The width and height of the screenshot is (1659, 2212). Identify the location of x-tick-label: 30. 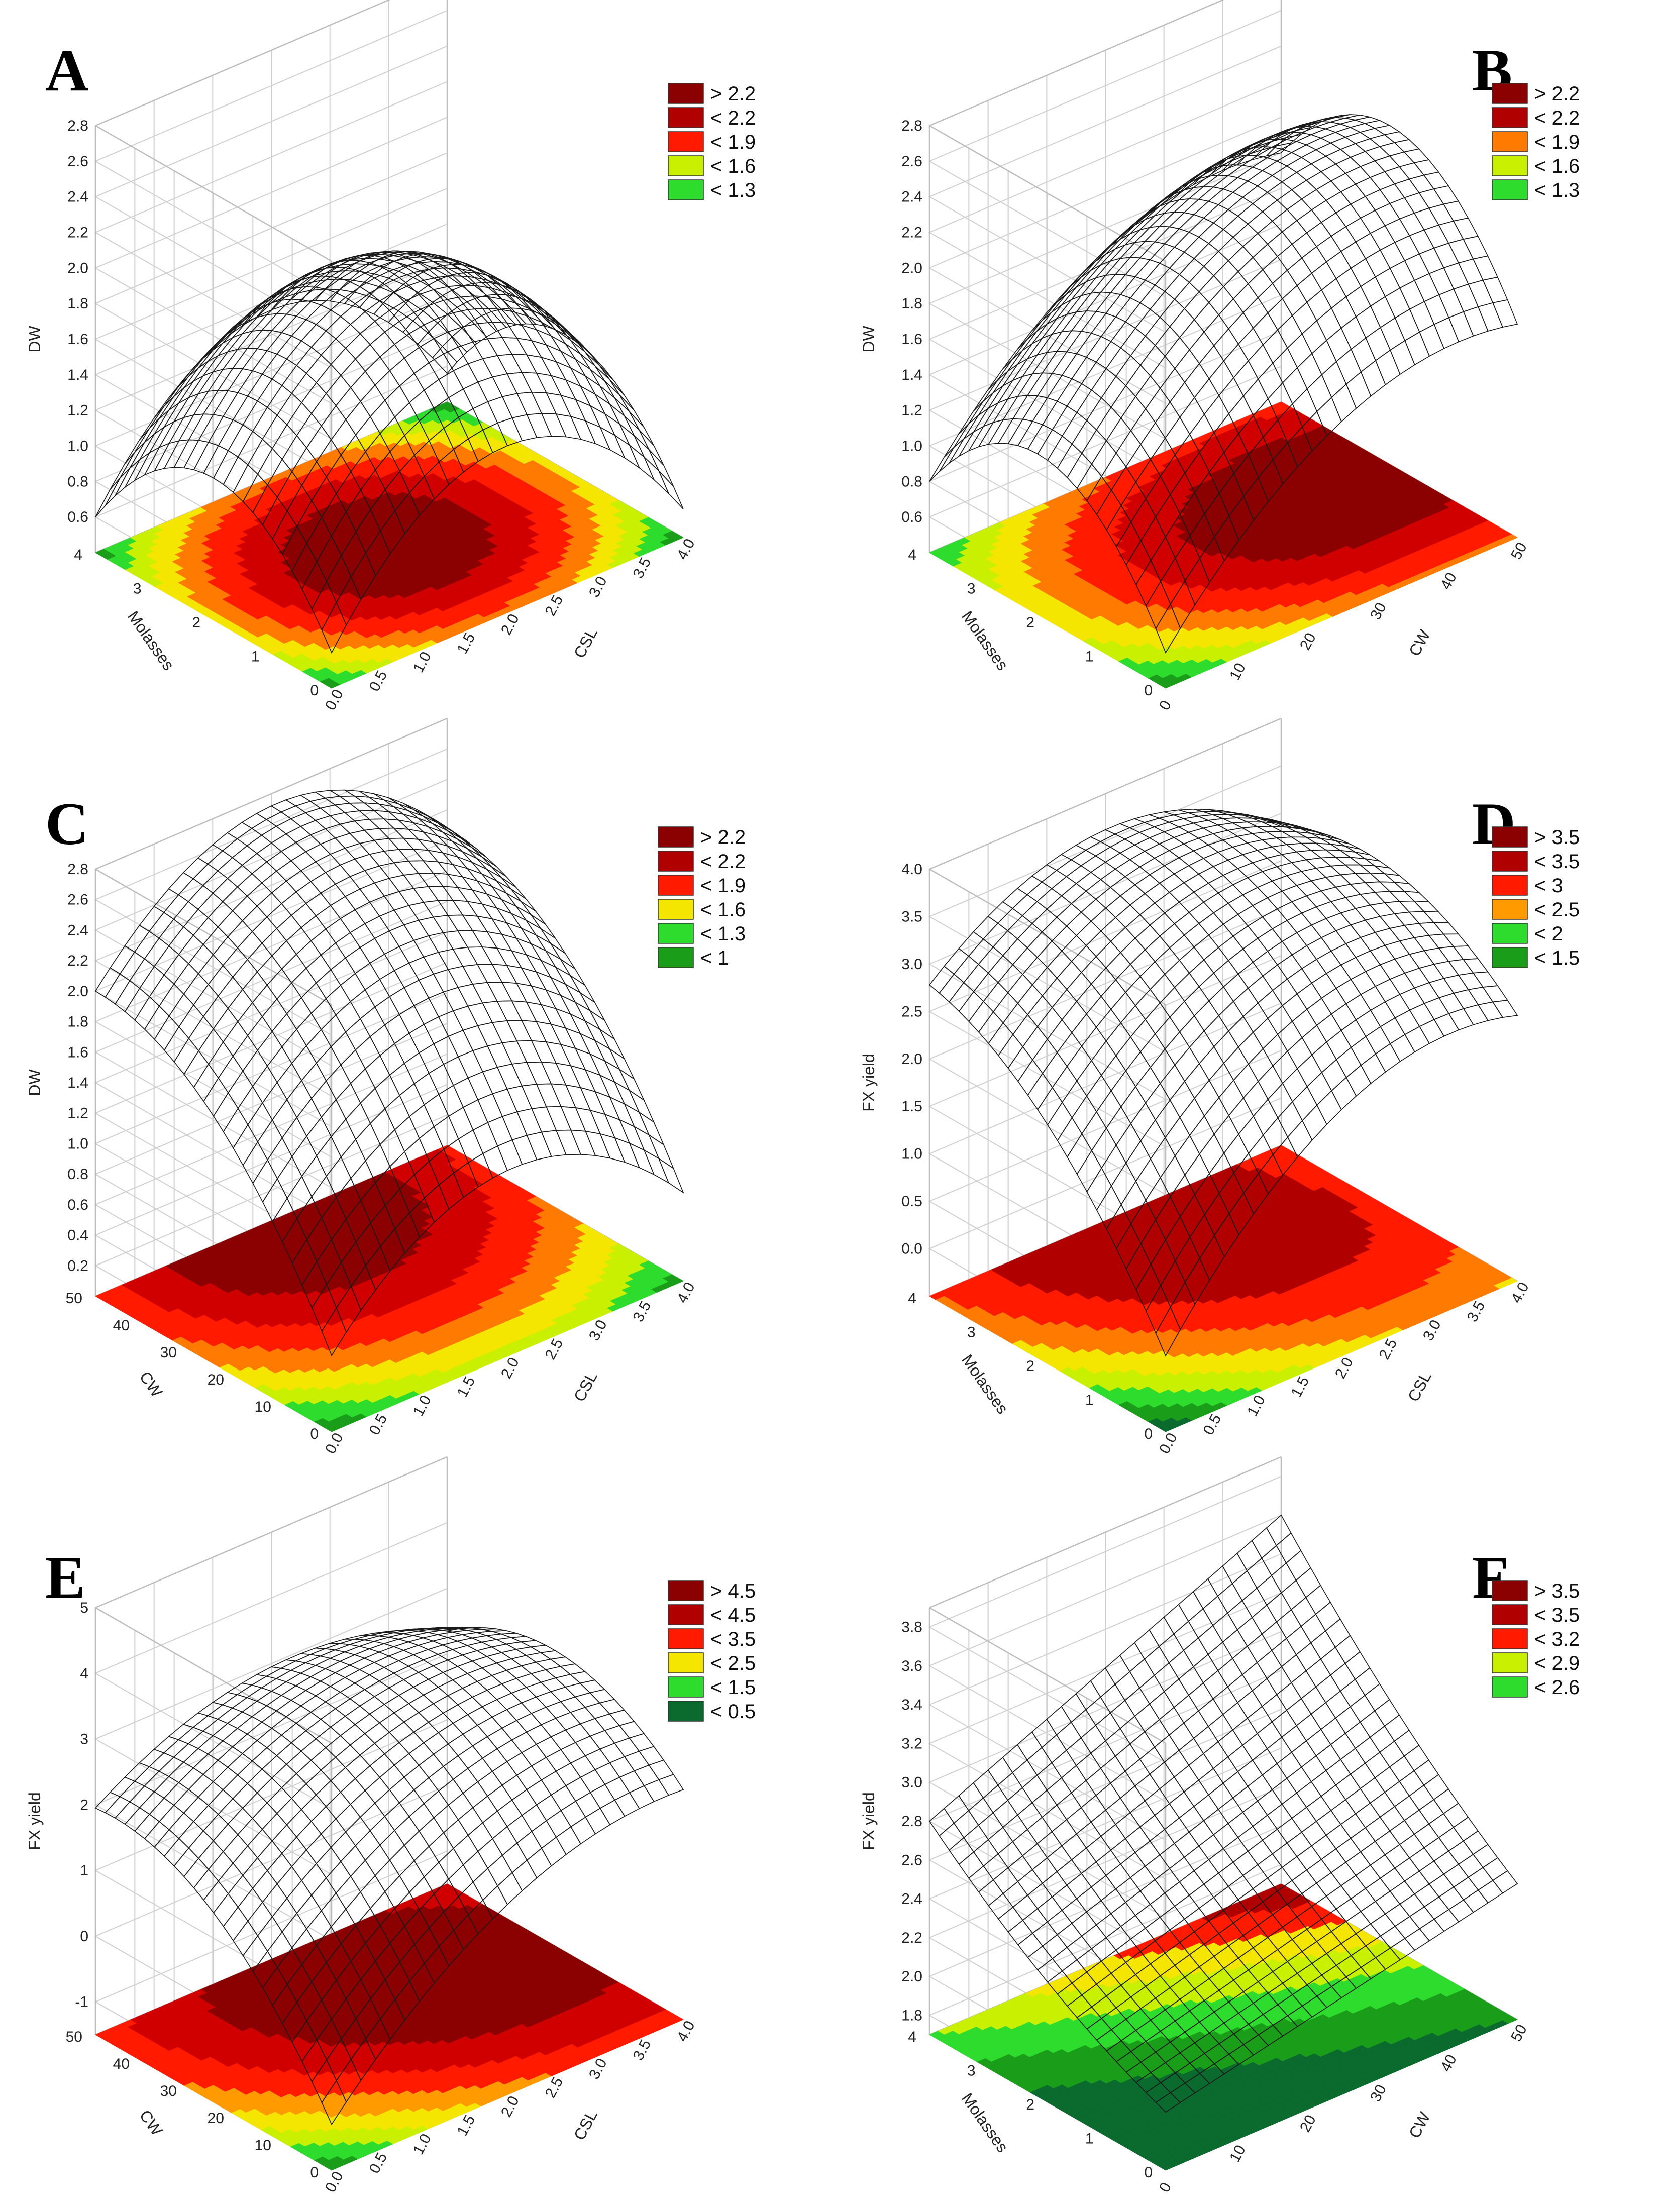
(1379, 611).